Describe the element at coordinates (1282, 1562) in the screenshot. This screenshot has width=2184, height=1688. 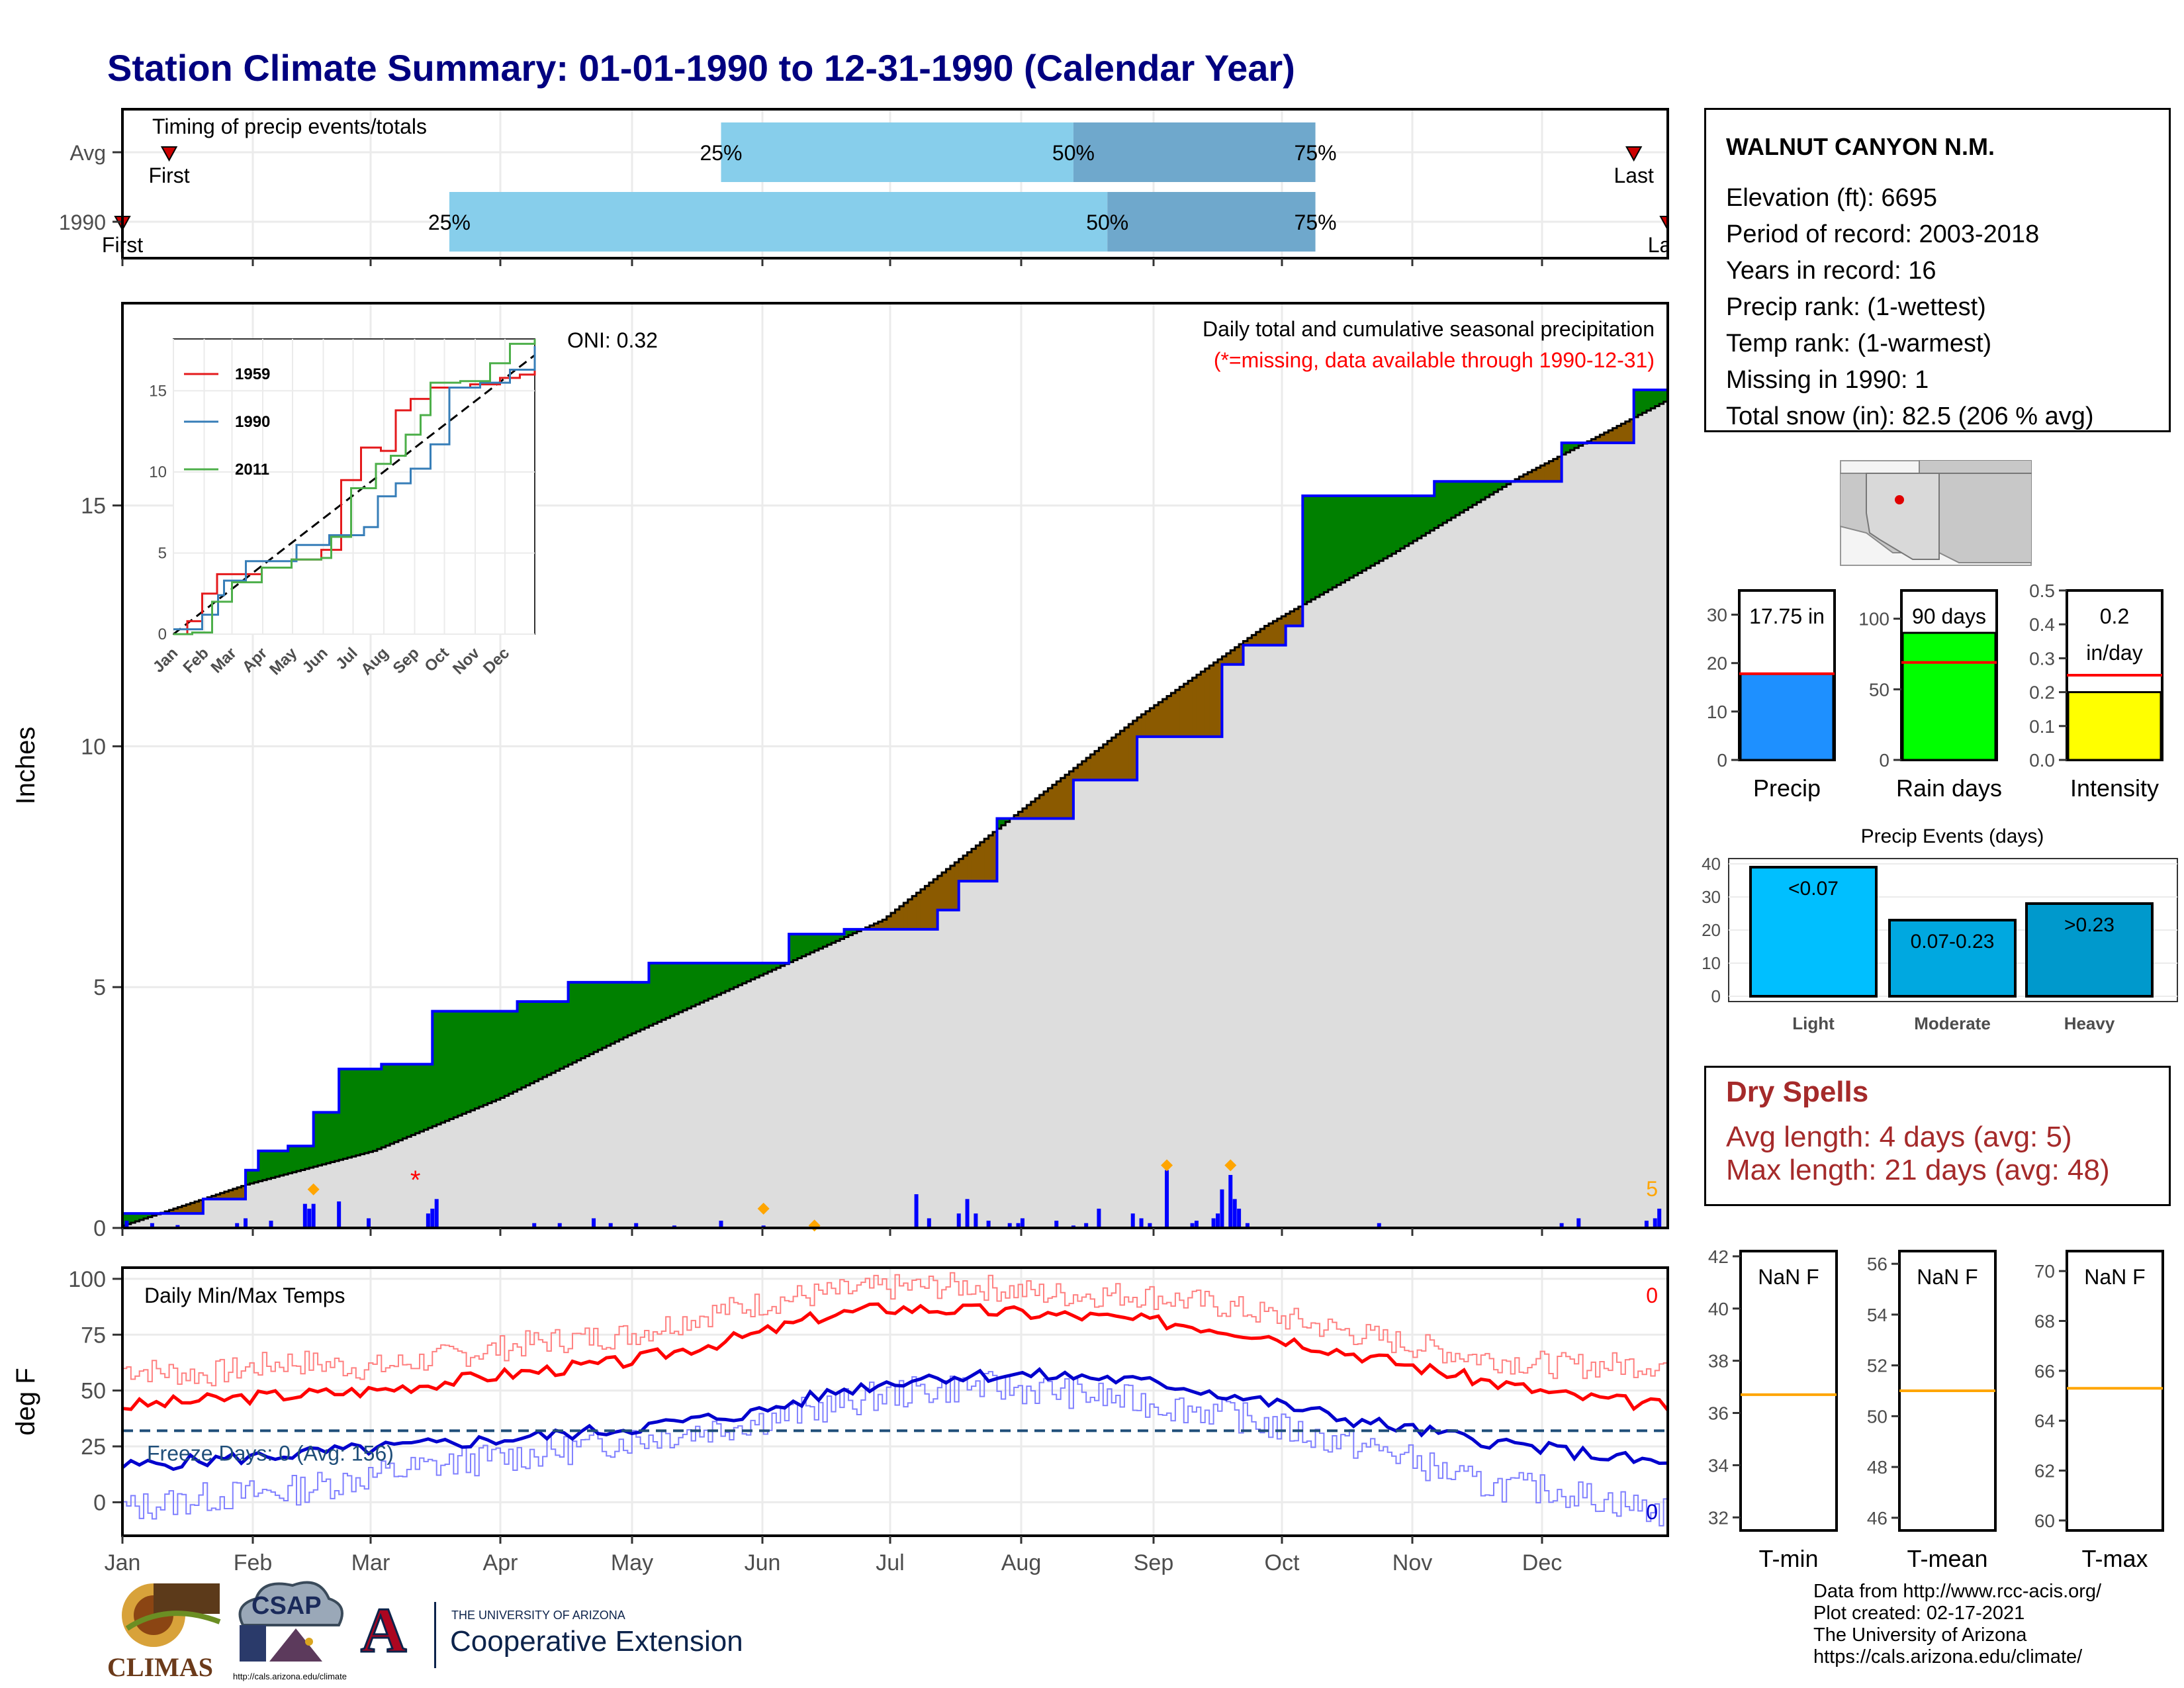
I see `month-label: Oct` at that location.